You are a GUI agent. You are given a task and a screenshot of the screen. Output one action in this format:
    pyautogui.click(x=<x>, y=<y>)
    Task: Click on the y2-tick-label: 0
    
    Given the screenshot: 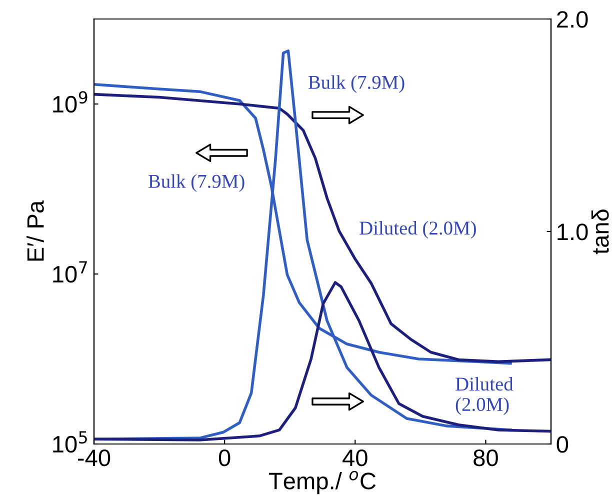 What is the action you would take?
    pyautogui.click(x=562, y=444)
    